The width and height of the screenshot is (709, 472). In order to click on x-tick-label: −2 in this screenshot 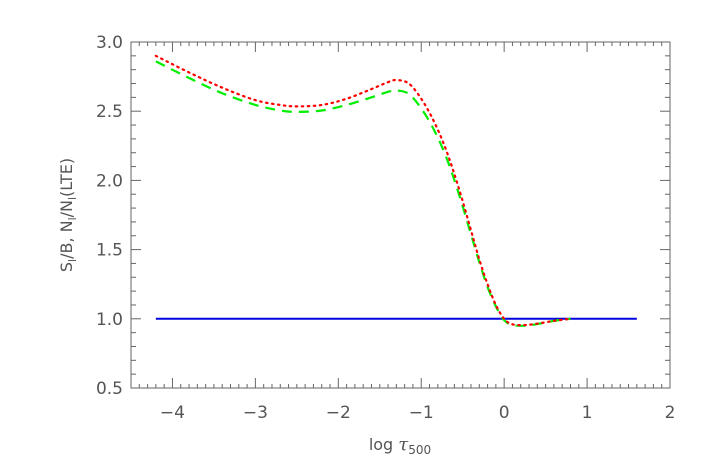, I will do `click(338, 413)`.